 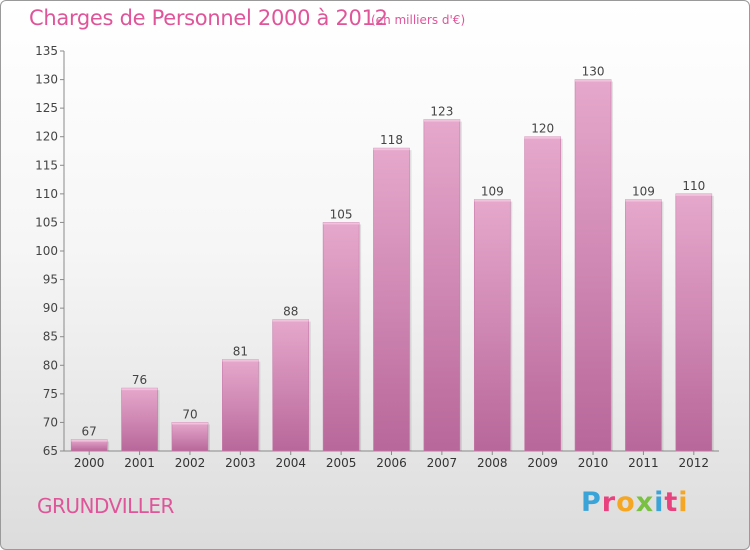 What do you see at coordinates (341, 214) in the screenshot?
I see `data-label: 105` at bounding box center [341, 214].